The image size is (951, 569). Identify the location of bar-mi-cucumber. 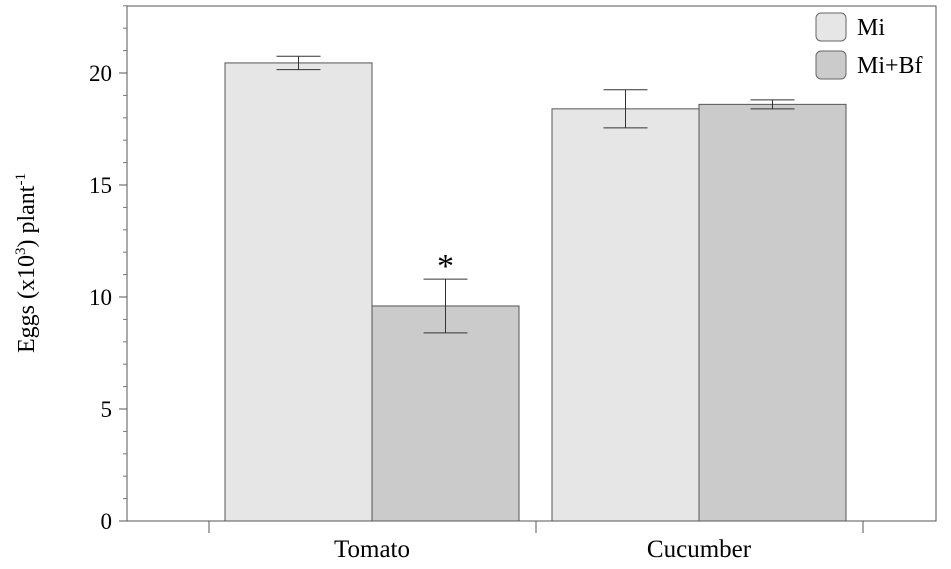
(625, 315).